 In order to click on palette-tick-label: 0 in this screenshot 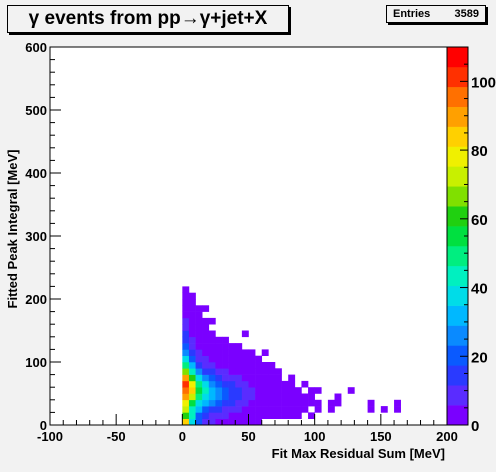, I will do `click(475, 426)`.